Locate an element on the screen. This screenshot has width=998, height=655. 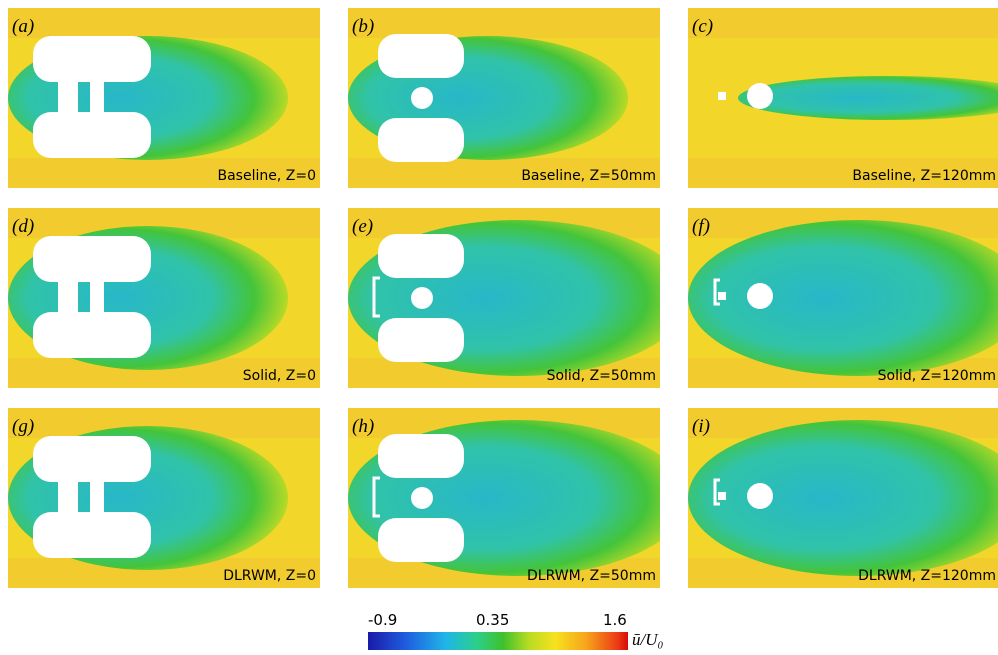
colorbar-tick: 0.35 is located at coordinates (493, 620).